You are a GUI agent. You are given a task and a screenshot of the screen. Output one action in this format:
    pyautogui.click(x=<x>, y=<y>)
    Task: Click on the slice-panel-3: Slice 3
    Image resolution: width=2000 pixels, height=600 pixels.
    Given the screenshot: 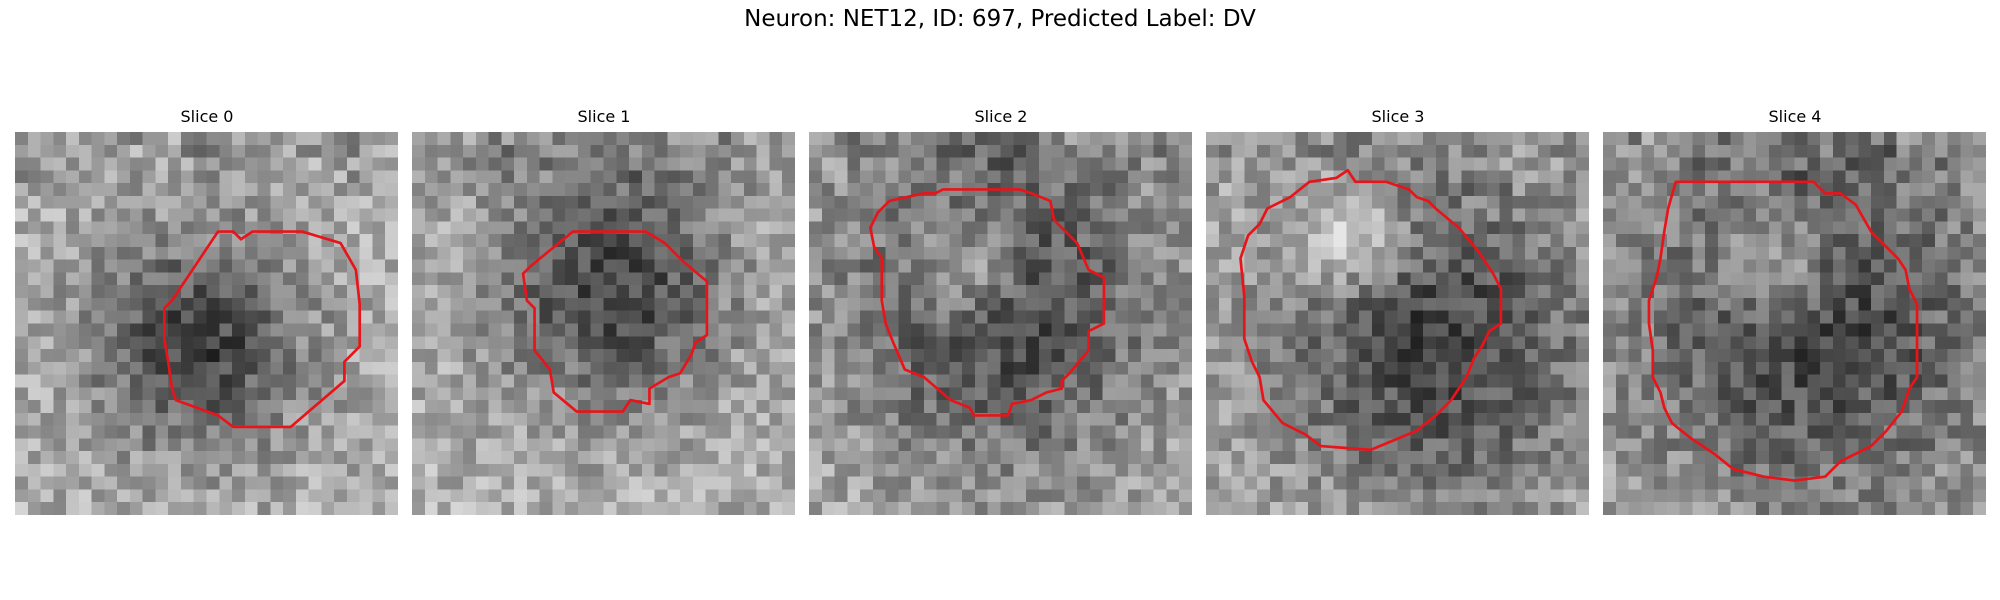 What is the action you would take?
    pyautogui.click(x=1398, y=310)
    